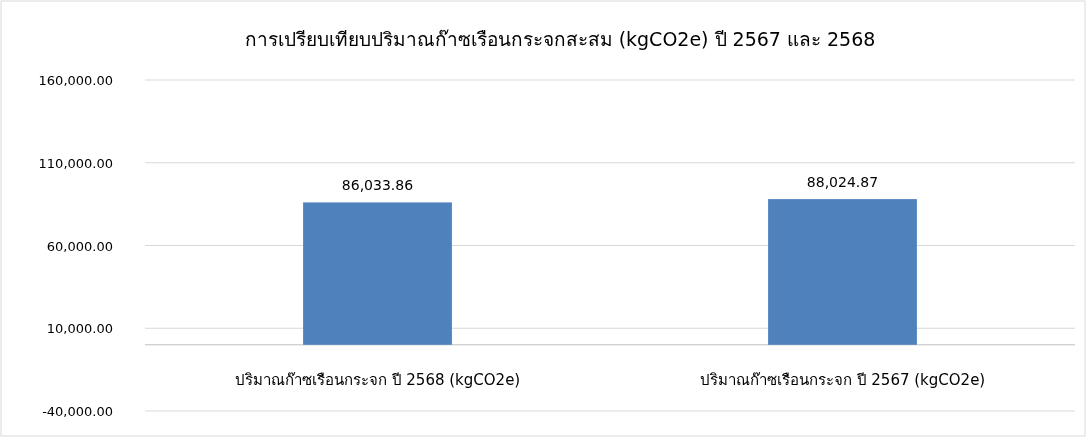 Image resolution: width=1086 pixels, height=437 pixels. Describe the element at coordinates (75, 80) in the screenshot. I see `y-tick-label: 160,000.00` at that location.